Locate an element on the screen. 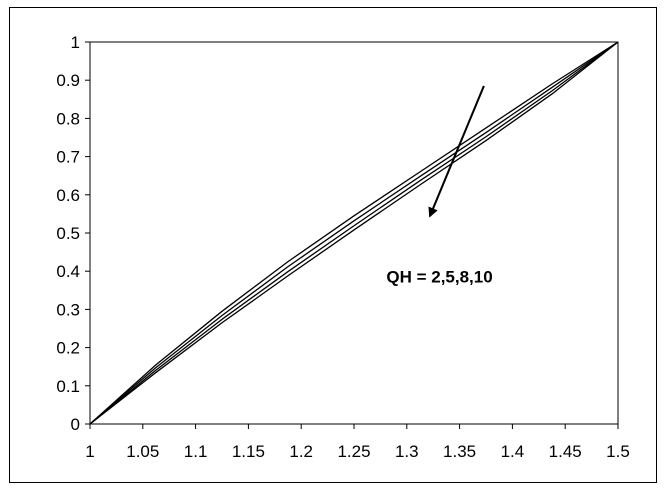 This screenshot has height=492, width=668. x-tick-label: 1.35 is located at coordinates (459, 451).